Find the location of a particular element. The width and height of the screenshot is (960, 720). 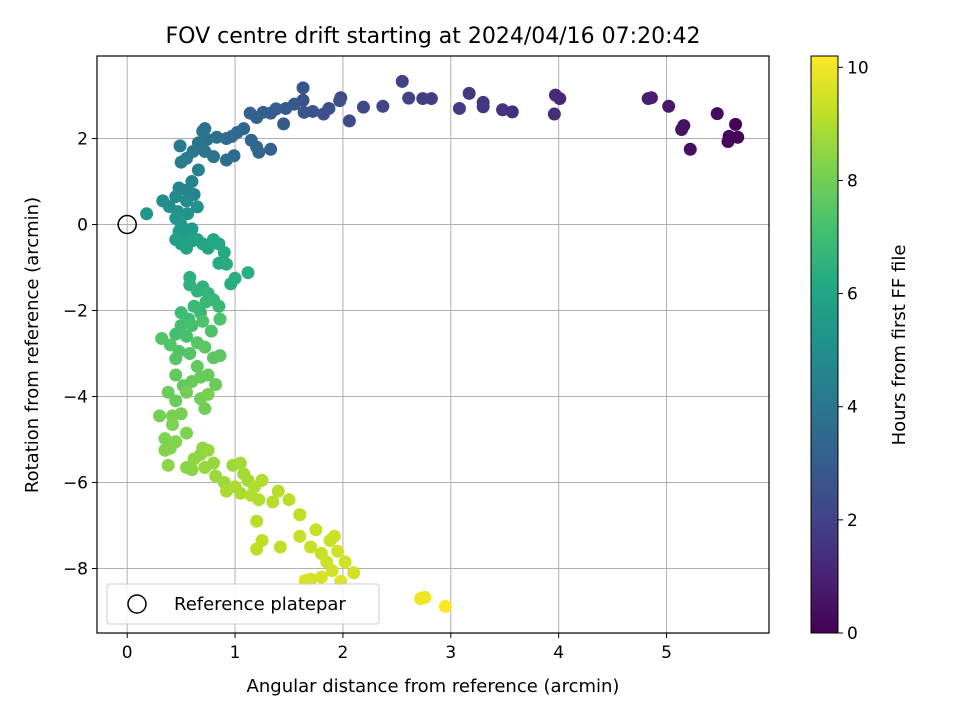

y-tick-label: −2 is located at coordinates (75, 312).